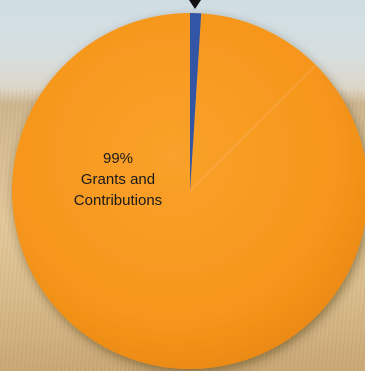 Image resolution: width=365 pixels, height=371 pixels. Describe the element at coordinates (195, 4) in the screenshot. I see `pointer-arrow` at that location.